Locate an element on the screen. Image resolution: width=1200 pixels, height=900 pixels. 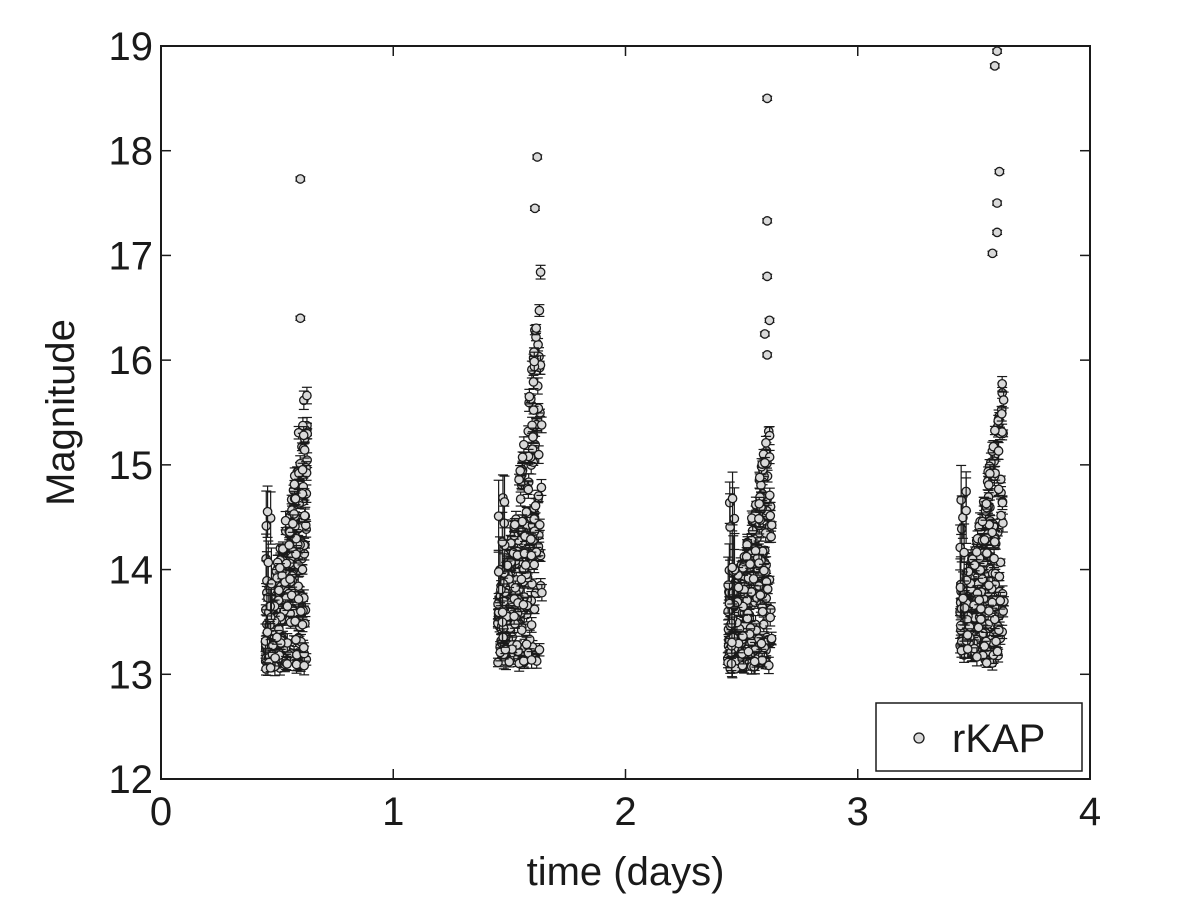
y-axis-label: Magnitude is located at coordinates (61, 412).